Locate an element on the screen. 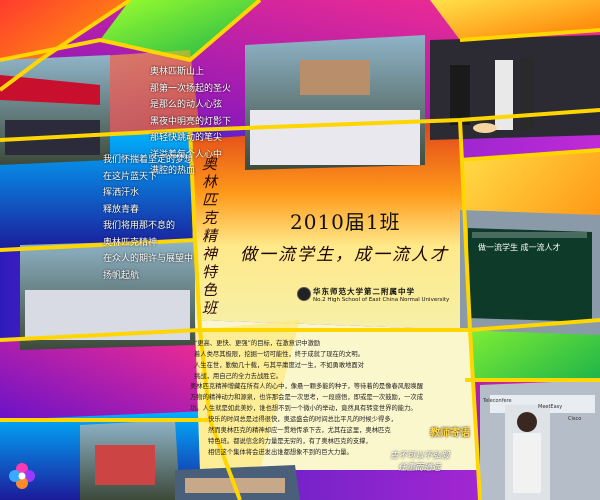 This screenshot has height=500, width=600. poem-line: 满腔的热血 is located at coordinates (173, 171).